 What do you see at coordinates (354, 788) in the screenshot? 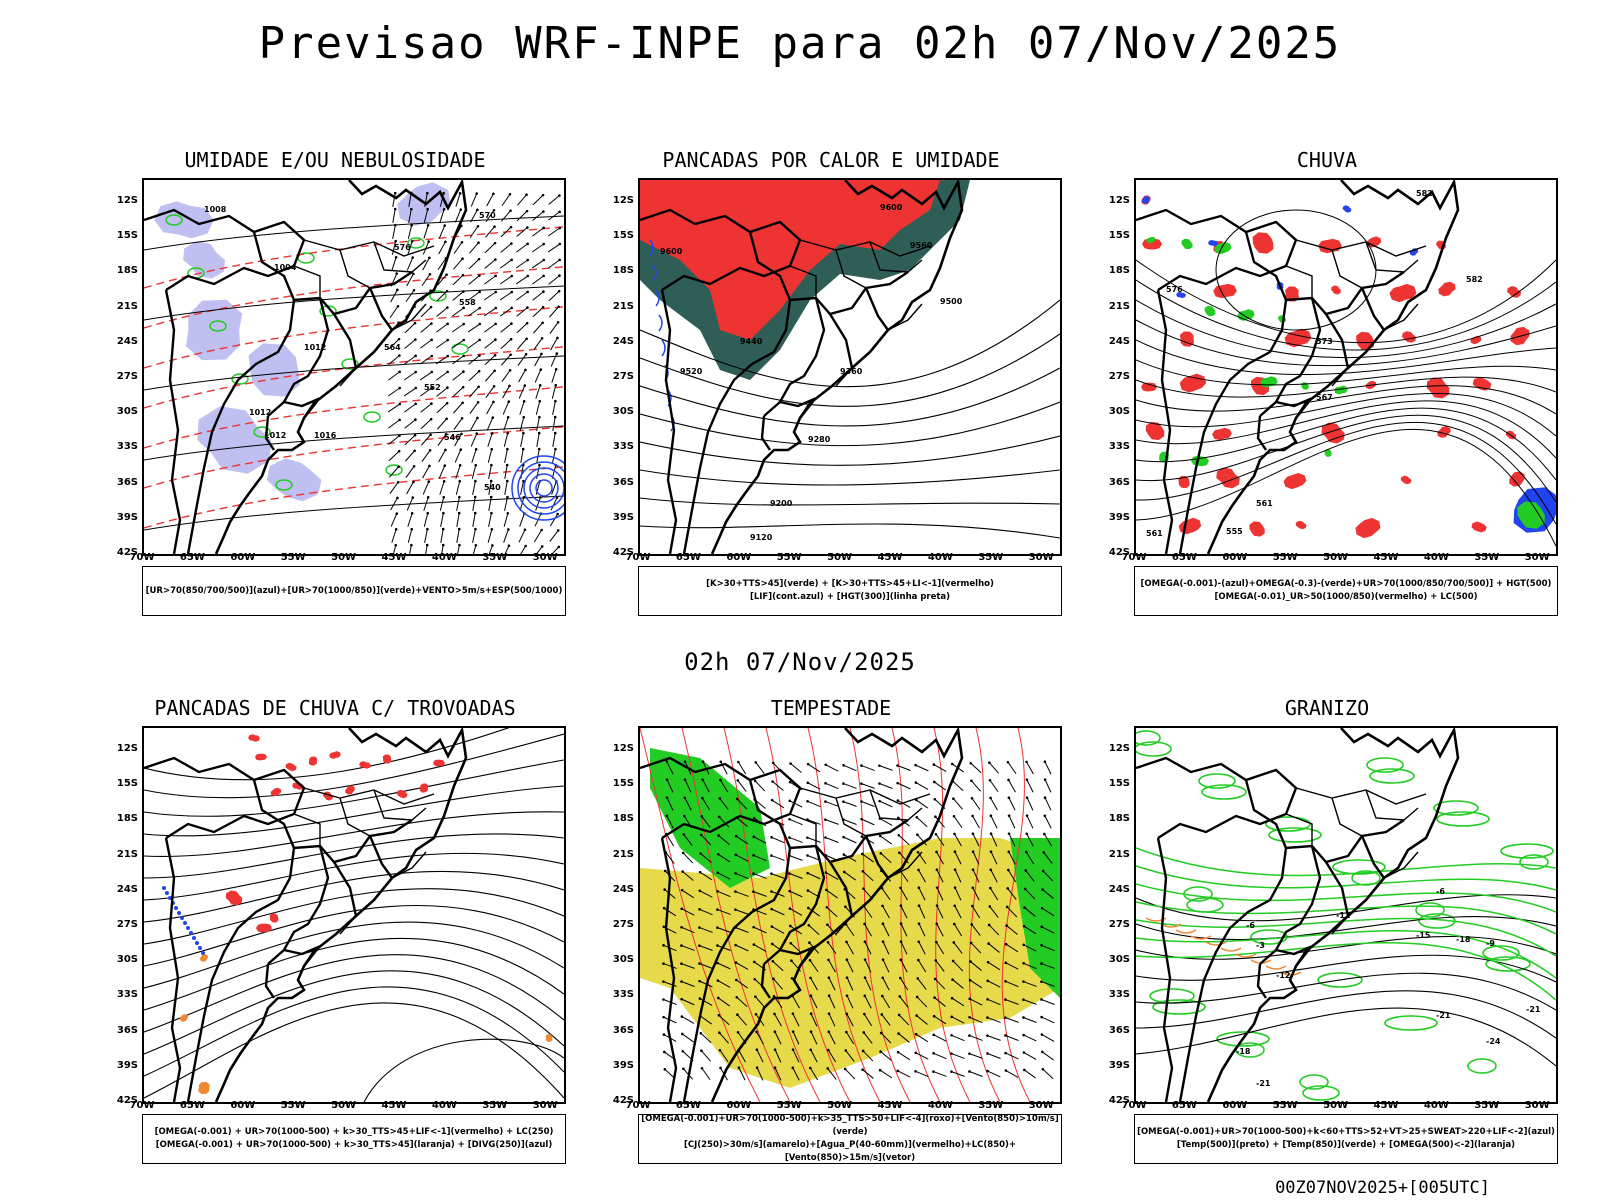
I see `streamline` at bounding box center [354, 788].